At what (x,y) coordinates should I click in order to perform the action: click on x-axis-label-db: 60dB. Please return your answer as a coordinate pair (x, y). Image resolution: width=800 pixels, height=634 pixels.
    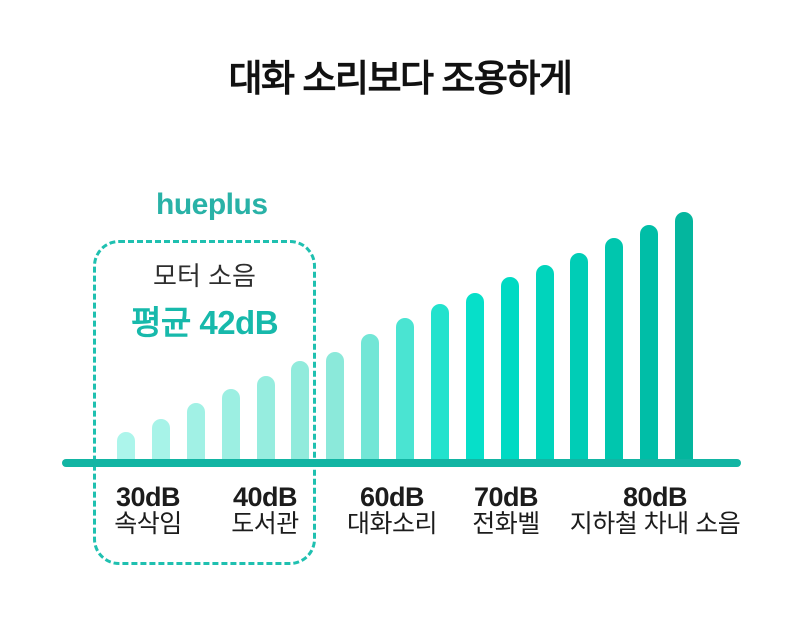
    Looking at the image, I should click on (392, 497).